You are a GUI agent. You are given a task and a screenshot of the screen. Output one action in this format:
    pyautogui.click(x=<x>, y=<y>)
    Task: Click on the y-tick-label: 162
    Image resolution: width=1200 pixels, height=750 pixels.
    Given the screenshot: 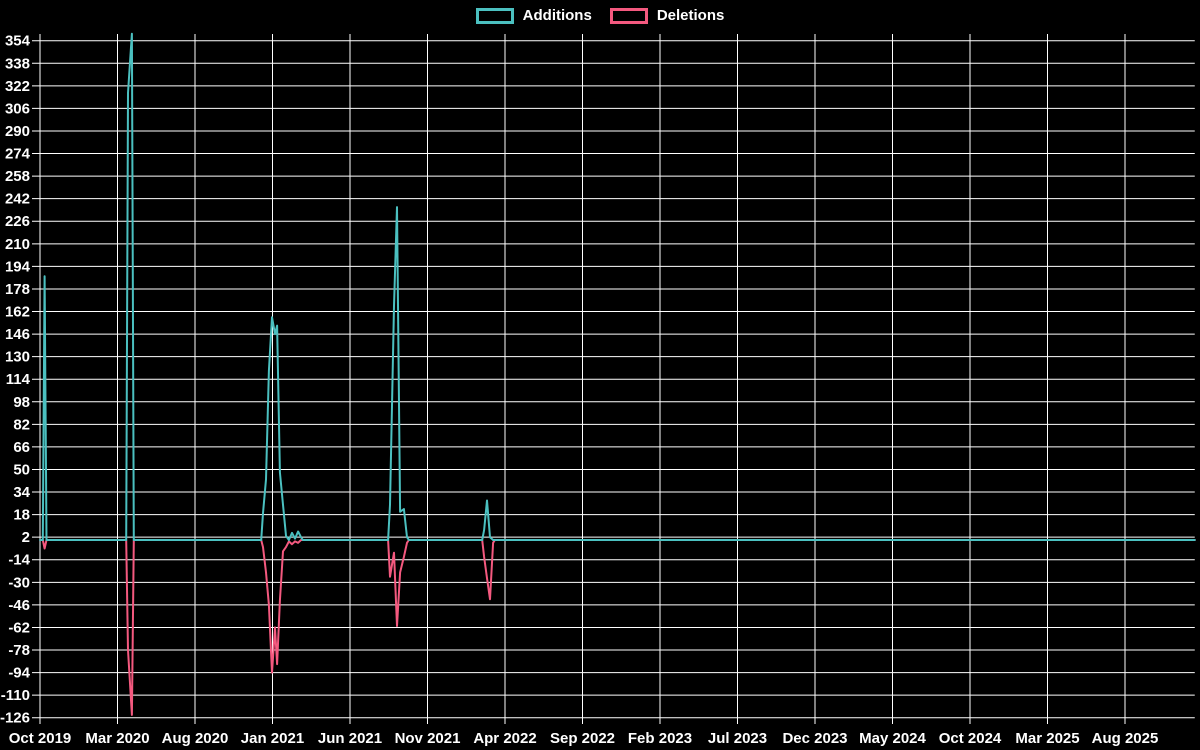 What is the action you would take?
    pyautogui.click(x=17, y=312)
    